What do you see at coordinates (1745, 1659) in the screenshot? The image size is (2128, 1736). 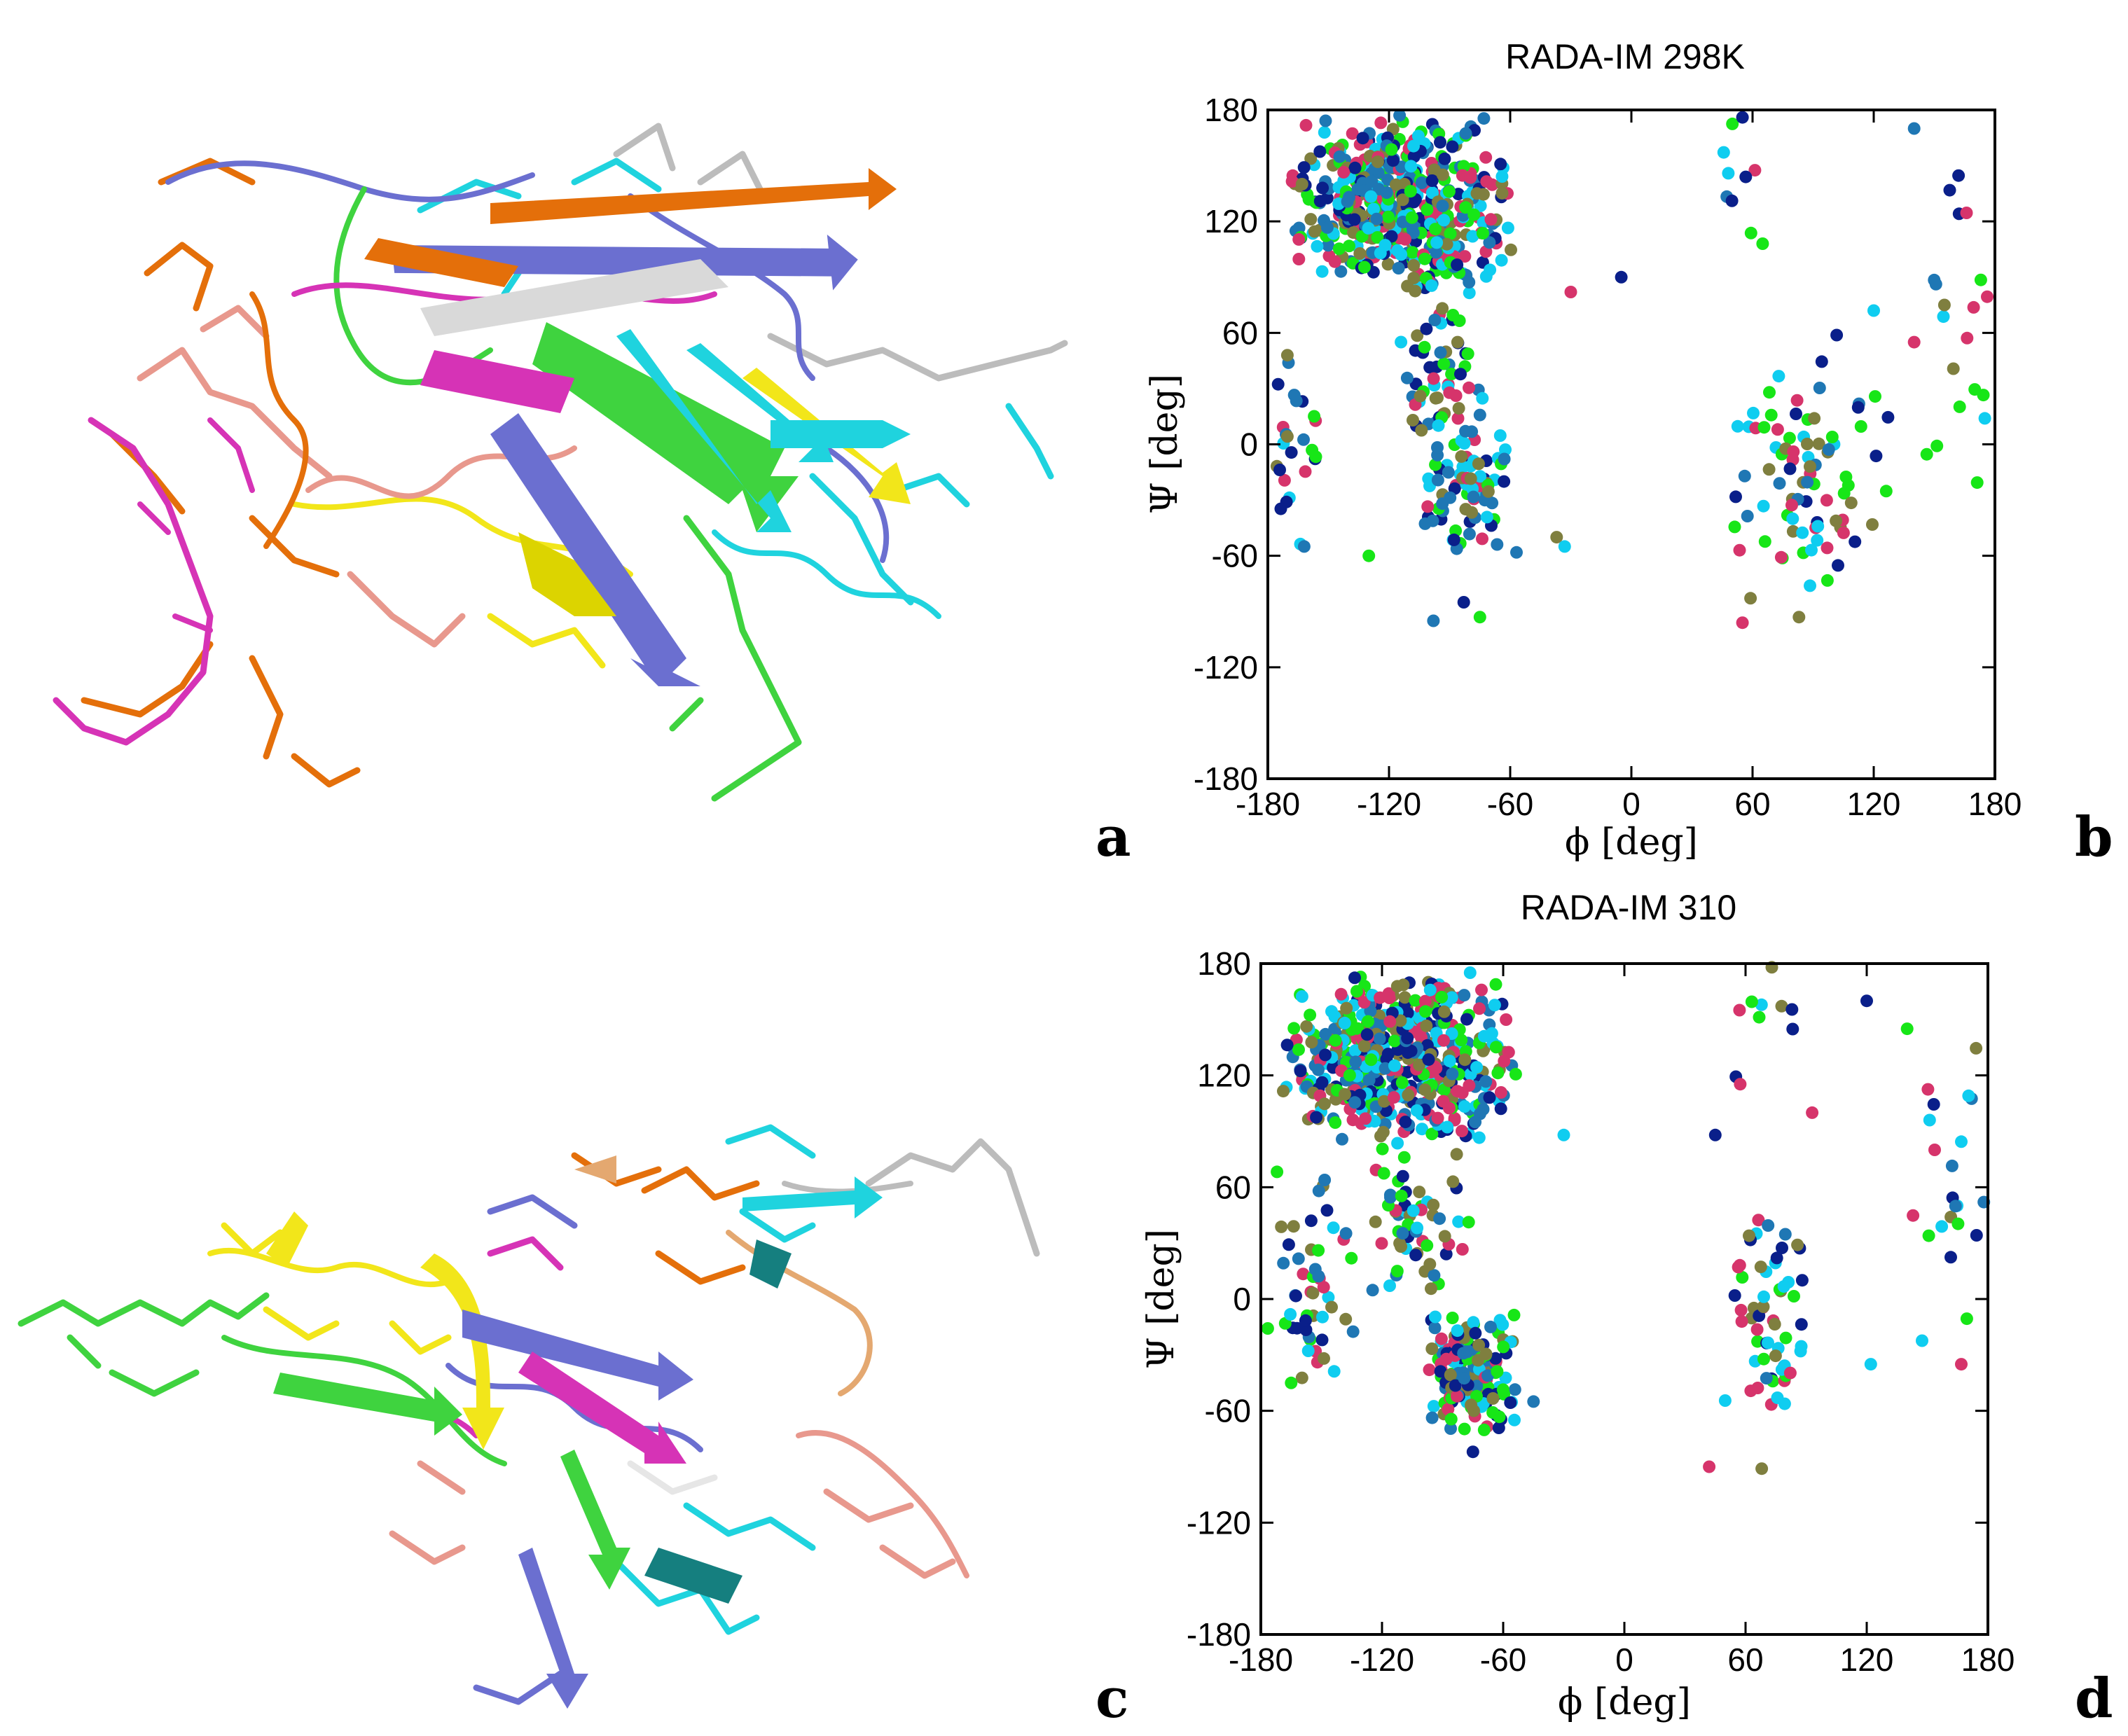 I see `x-tick-label: 60` at bounding box center [1745, 1659].